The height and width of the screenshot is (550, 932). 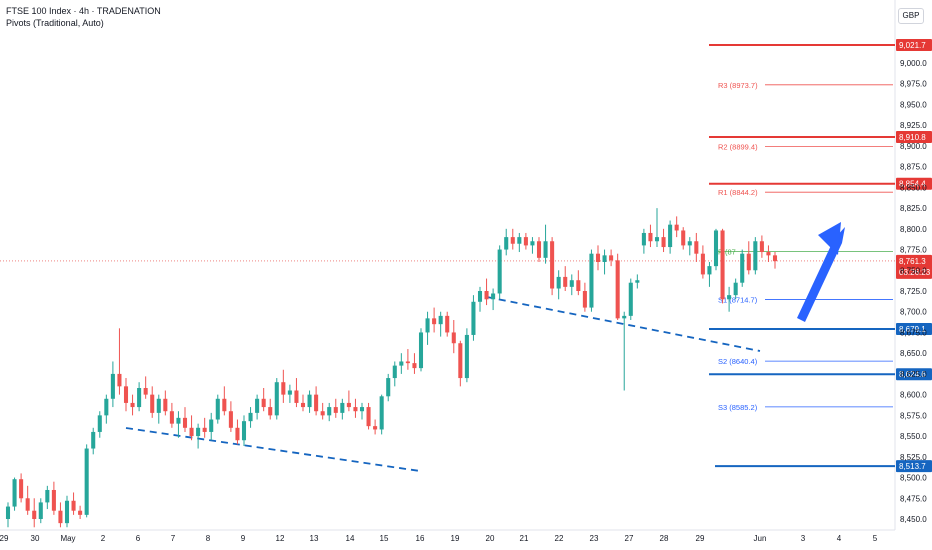 What do you see at coordinates (913, 229) in the screenshot?
I see `price-tick-label: 8,800.0` at bounding box center [913, 229].